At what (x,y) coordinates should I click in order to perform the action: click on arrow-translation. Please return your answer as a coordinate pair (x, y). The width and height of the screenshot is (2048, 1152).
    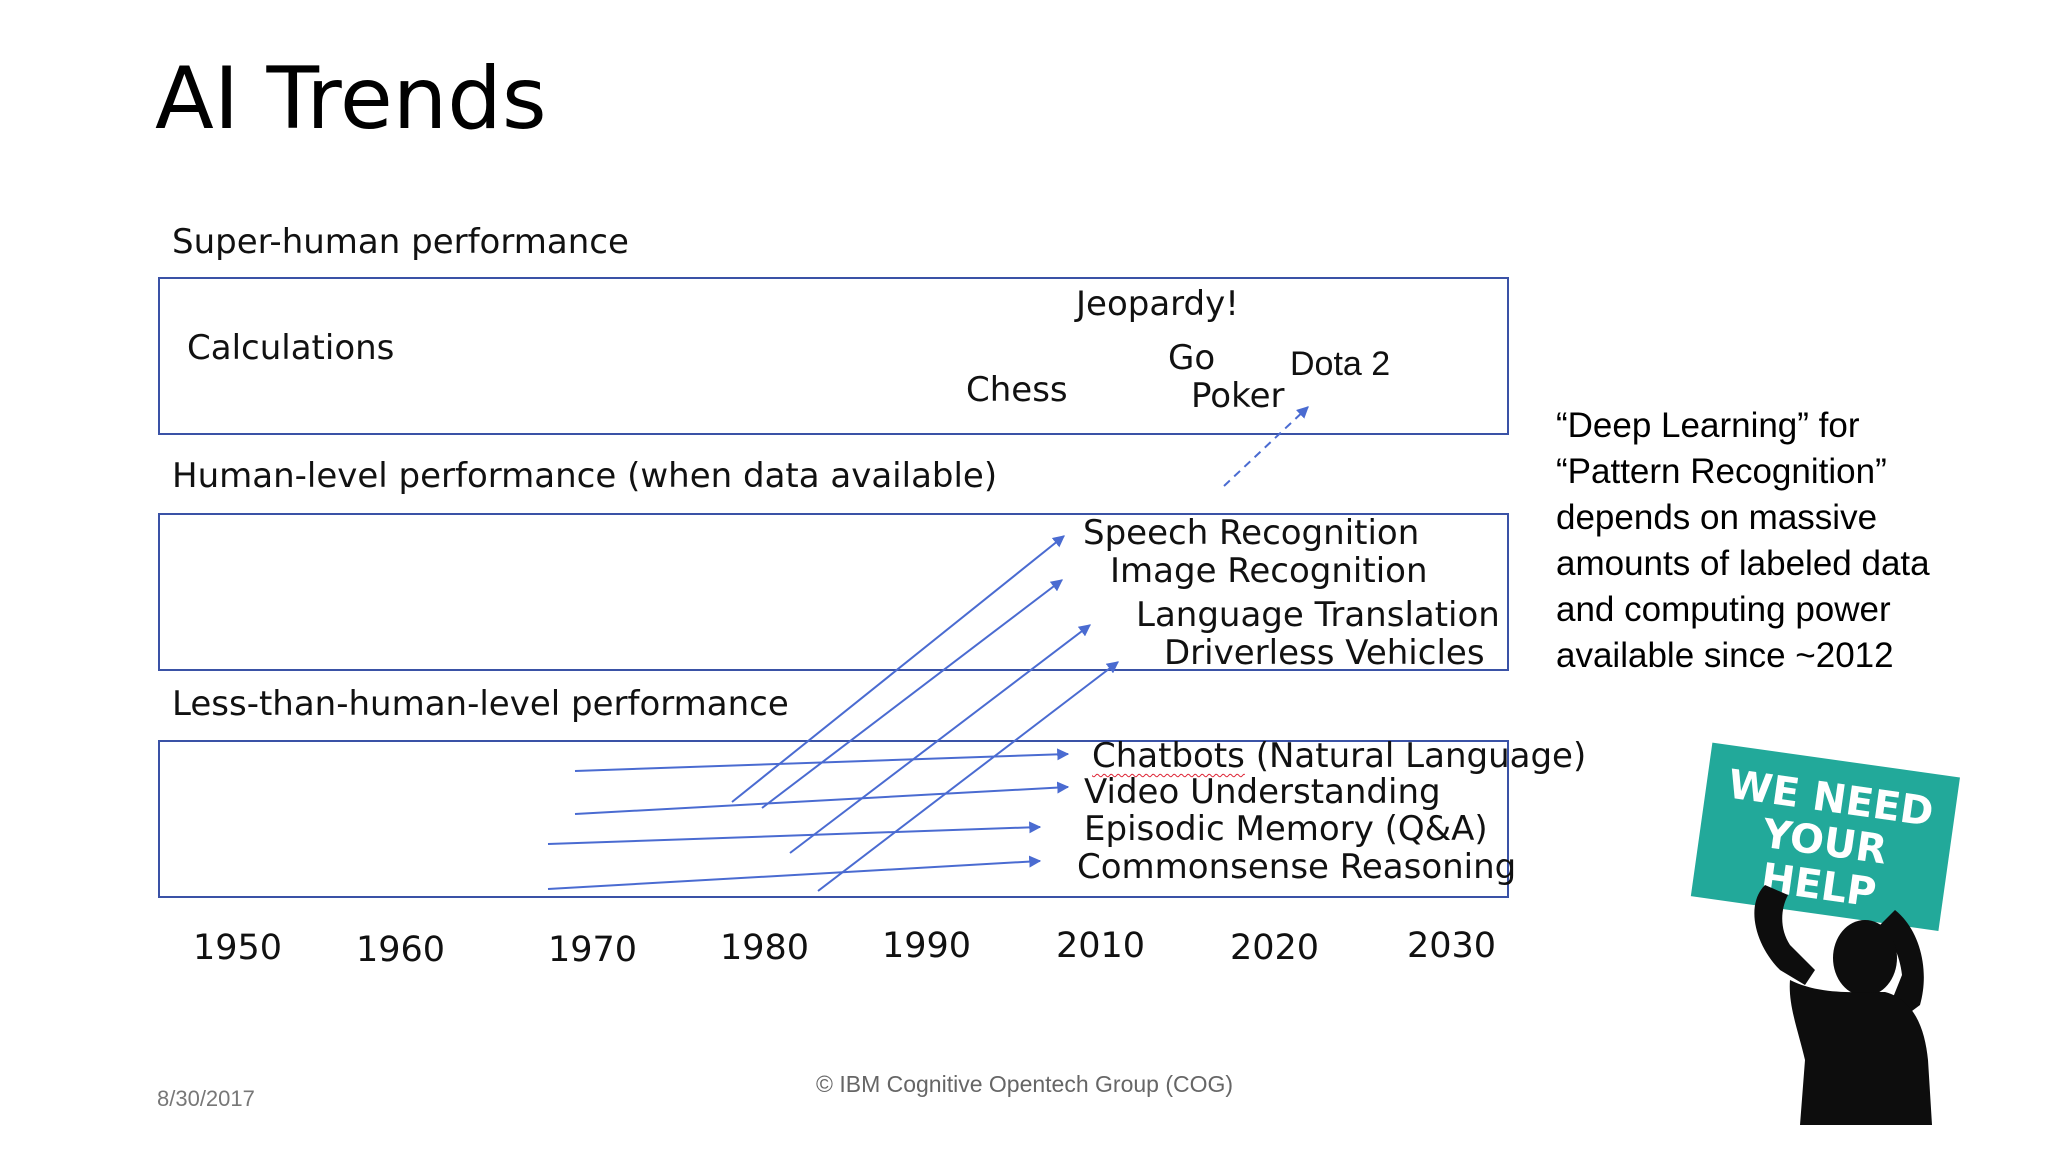
    Looking at the image, I should click on (940, 739).